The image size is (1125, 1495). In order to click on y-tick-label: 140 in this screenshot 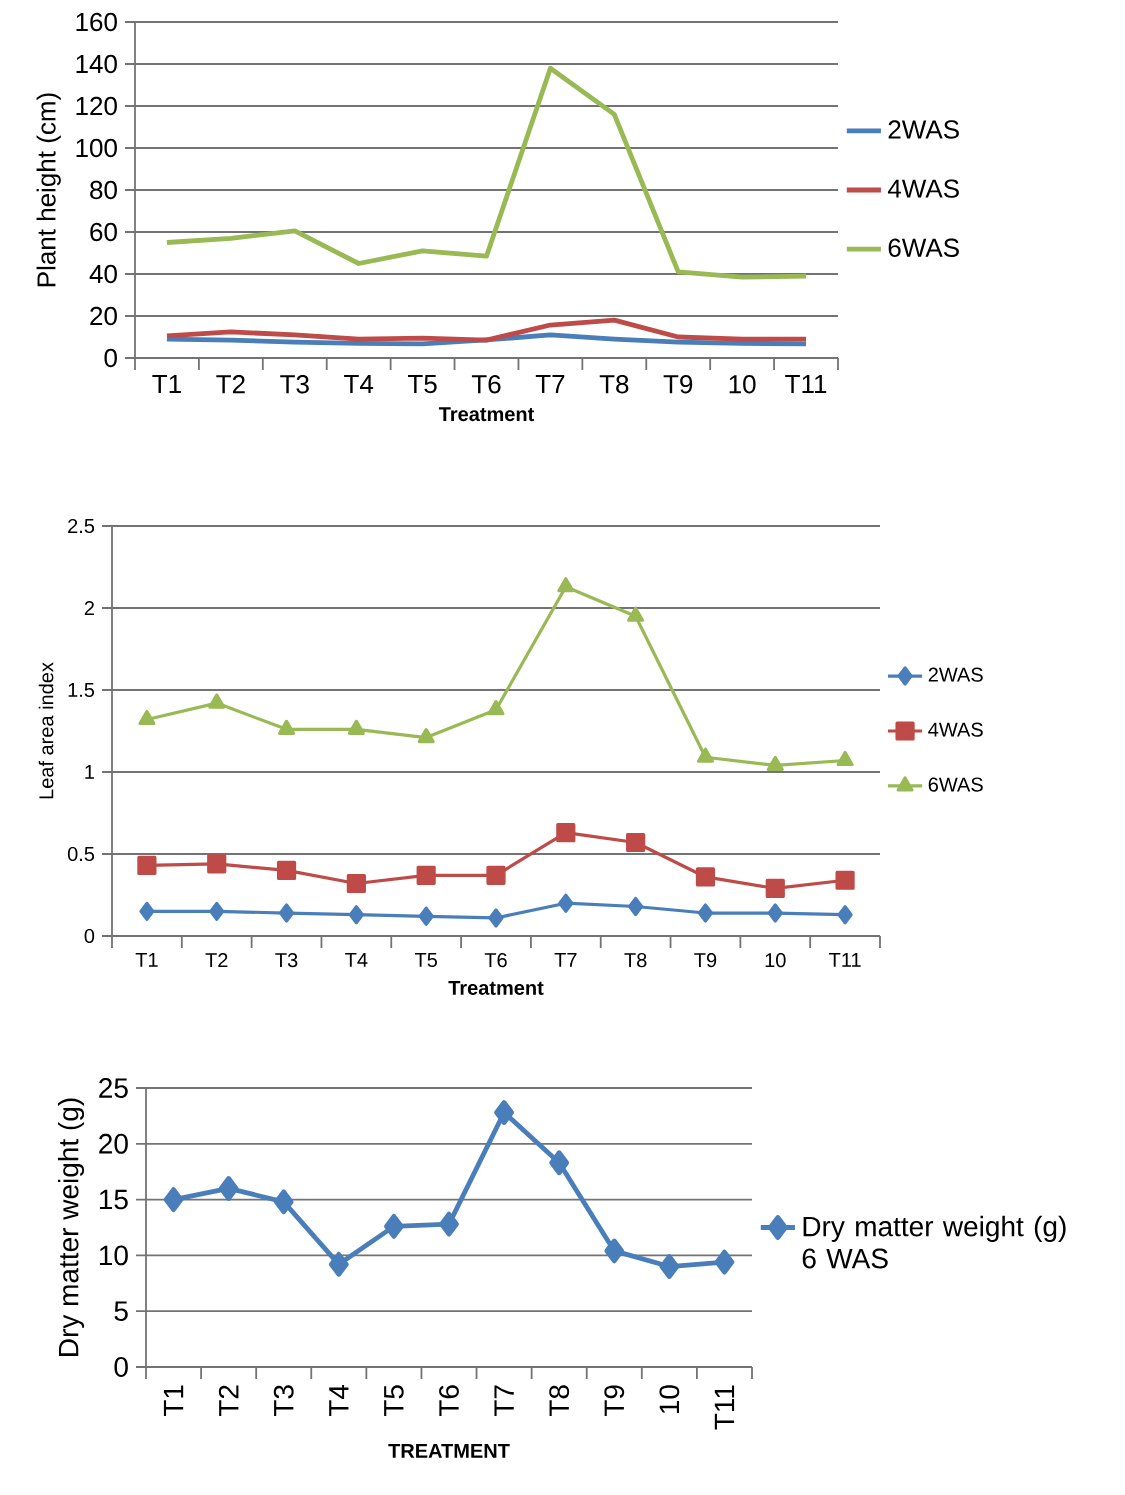, I will do `click(96, 64)`.